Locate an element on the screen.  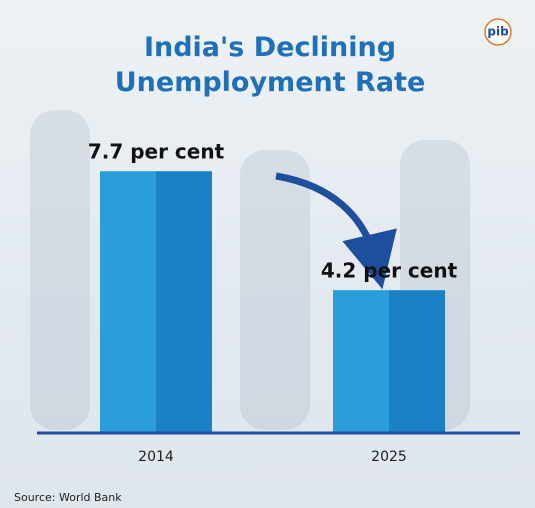
x-tick-label: 2025 is located at coordinates (389, 457).